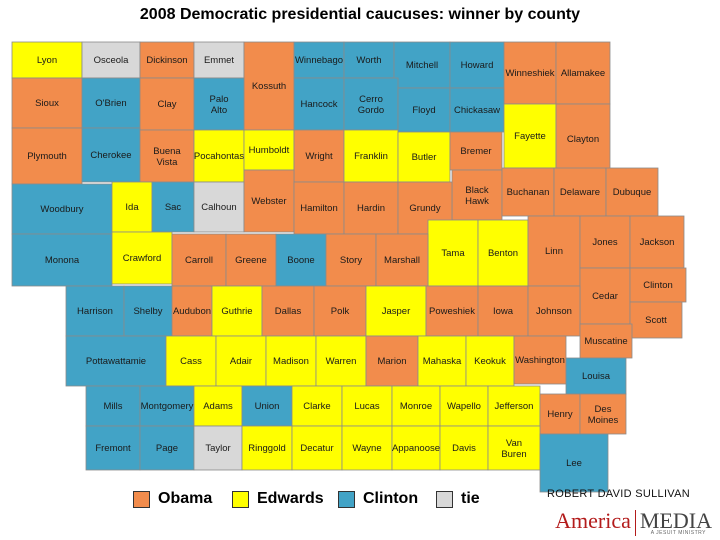 The height and width of the screenshot is (540, 720). I want to click on county-montgomery, so click(167, 406).